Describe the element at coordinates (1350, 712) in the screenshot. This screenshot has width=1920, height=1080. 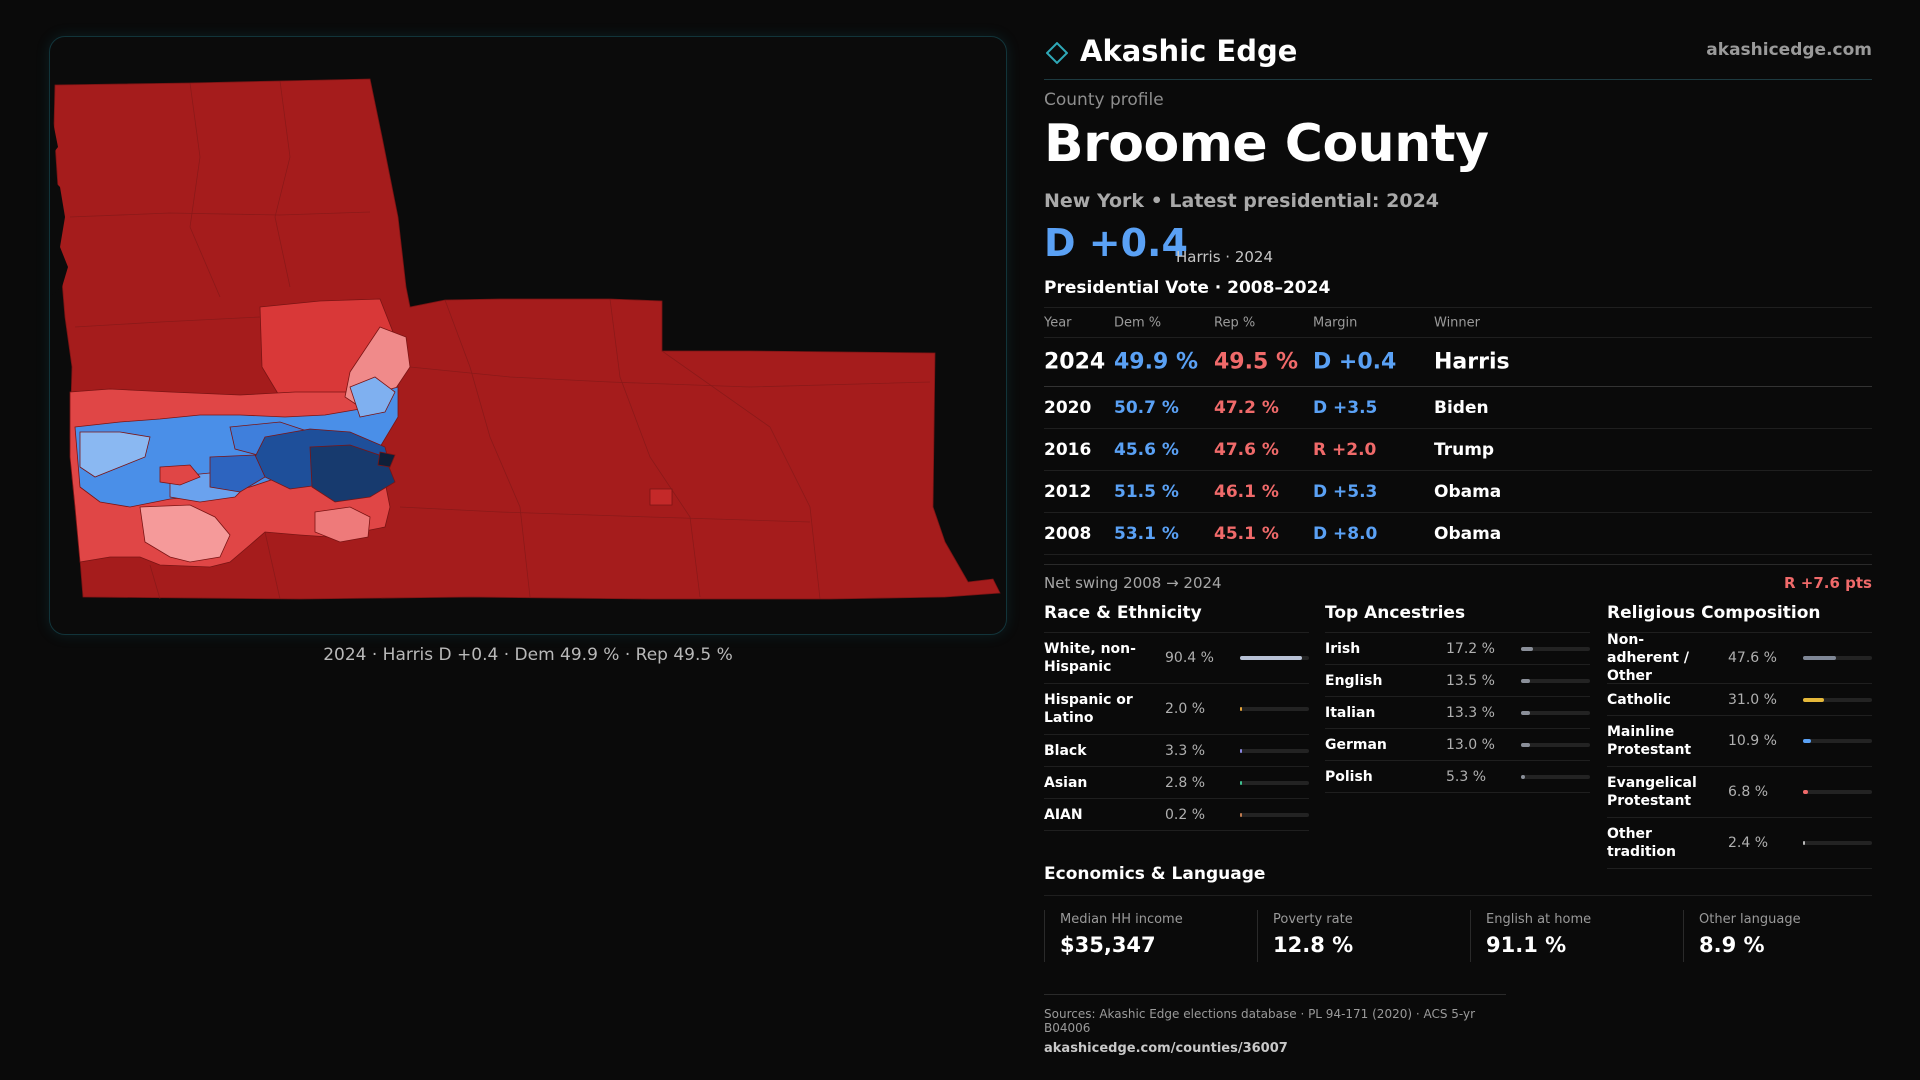
I see `ancestry-label: Italian` at that location.